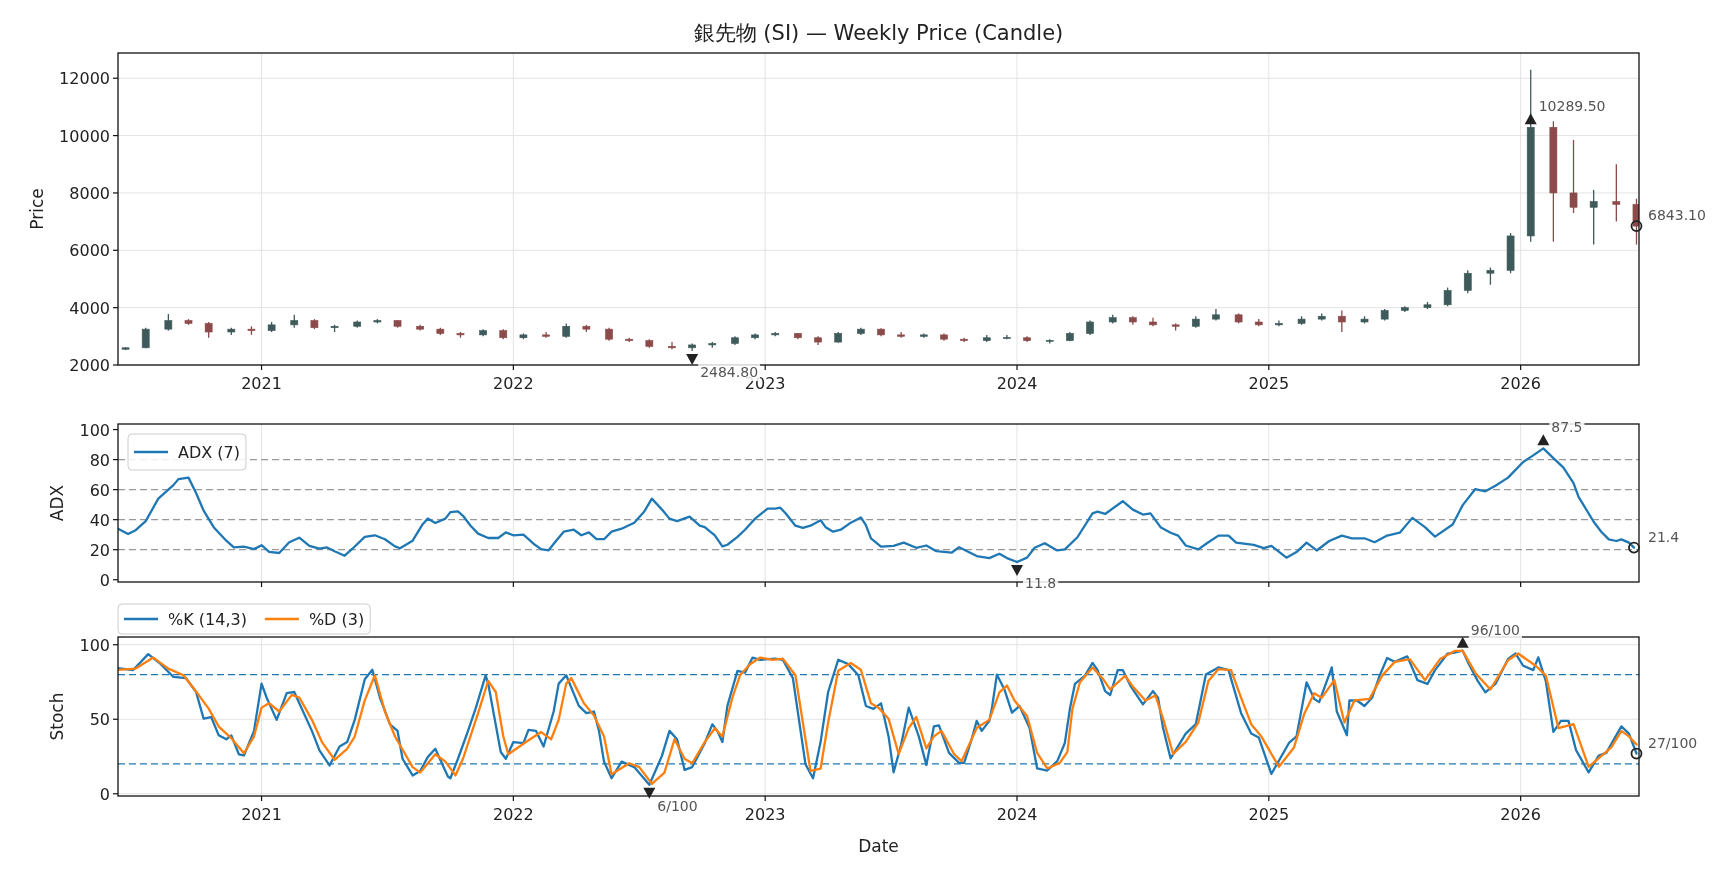 The width and height of the screenshot is (1728, 878). Describe the element at coordinates (57, 716) in the screenshot. I see `y-axis-title: Stoch` at that location.